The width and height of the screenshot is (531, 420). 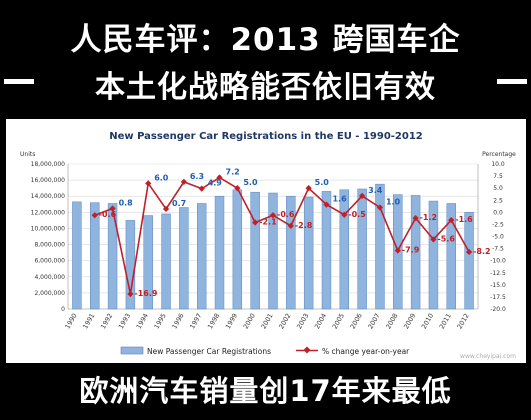 I want to click on y-left-tick-label: 4,000,000, so click(x=49, y=277).